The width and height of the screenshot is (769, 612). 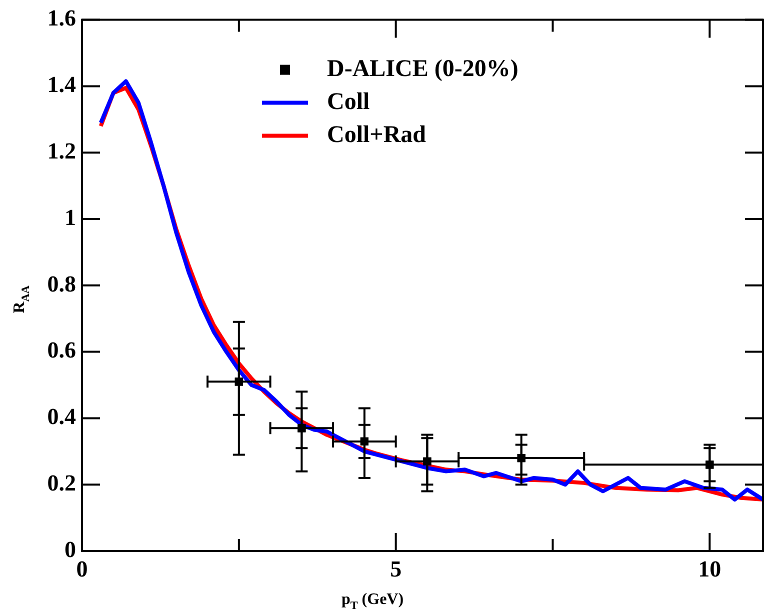 I want to click on y-tick-label: 0.8, so click(x=61, y=283).